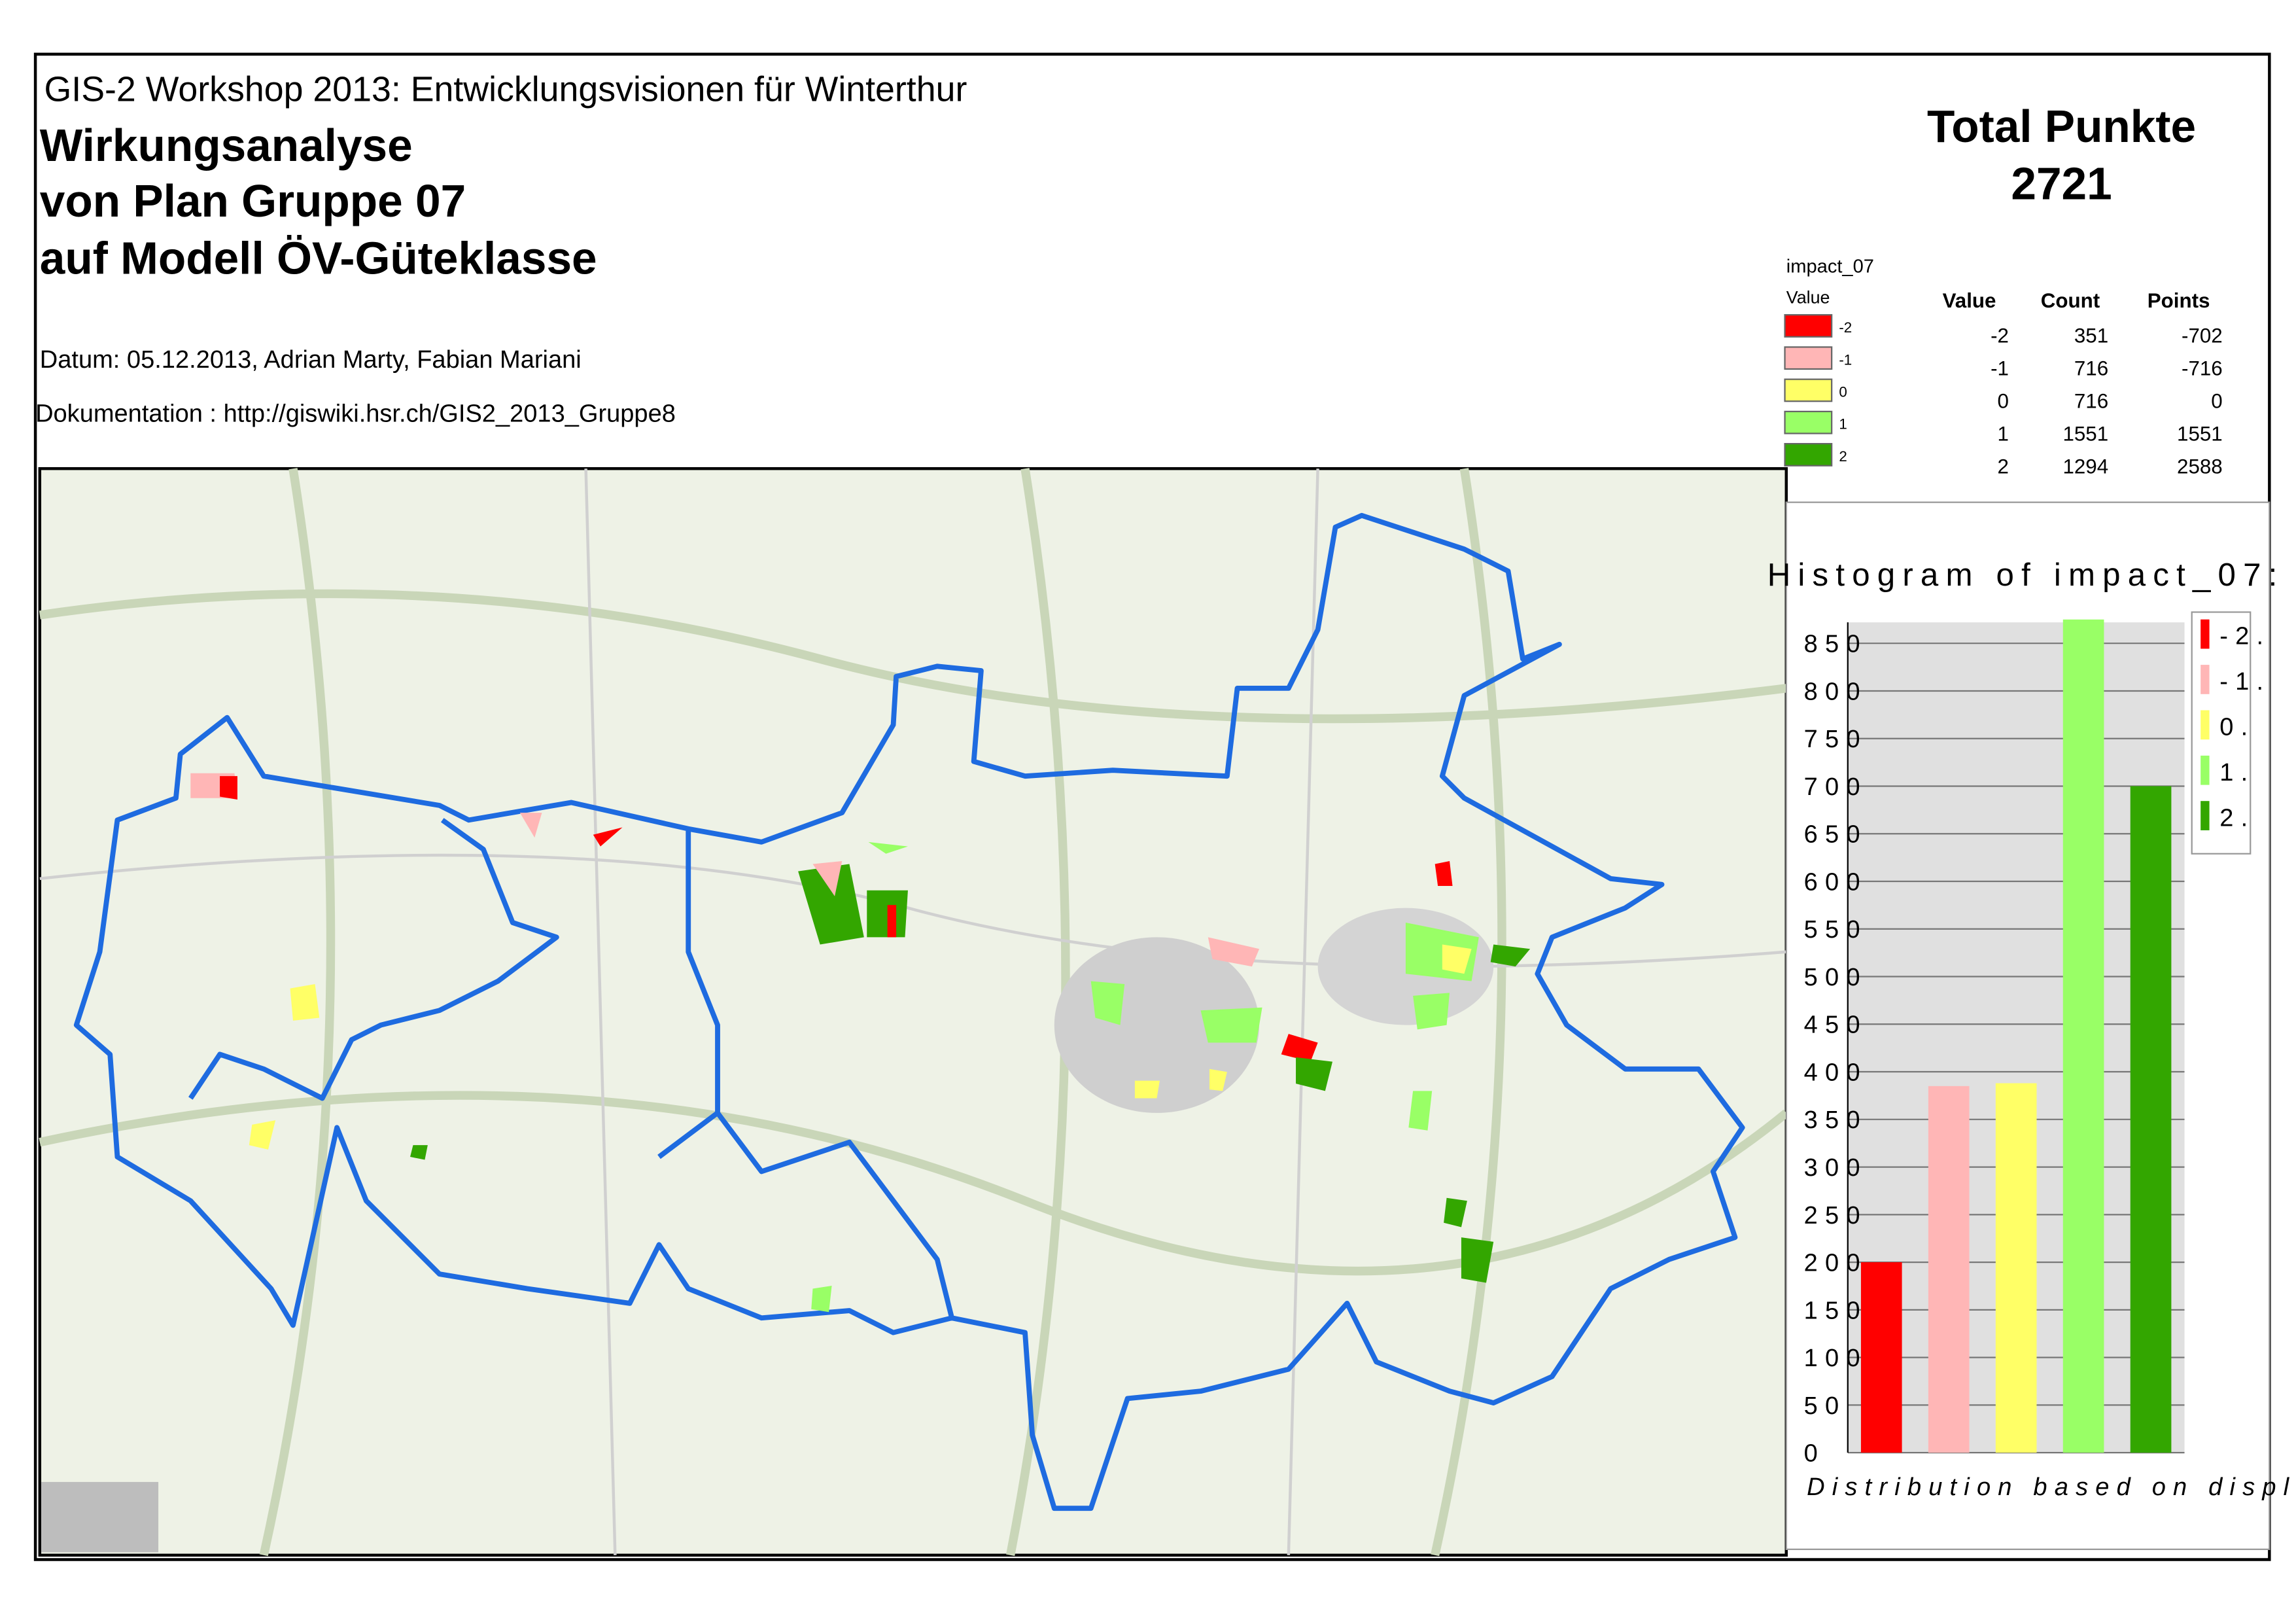 The width and height of the screenshot is (2296, 1624). I want to click on table-cell: 2, so click(2003, 466).